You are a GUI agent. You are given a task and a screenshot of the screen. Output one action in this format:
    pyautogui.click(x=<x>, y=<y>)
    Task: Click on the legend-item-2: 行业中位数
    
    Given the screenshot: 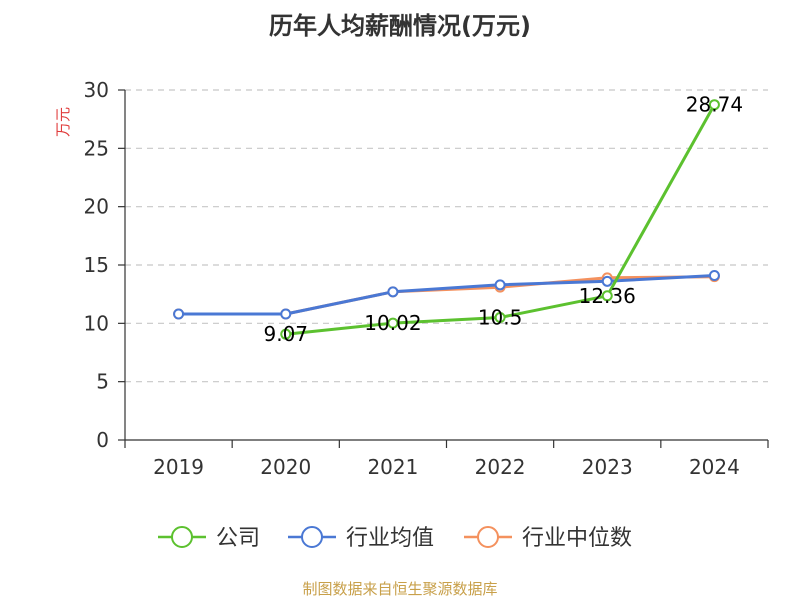 What is the action you would take?
    pyautogui.click(x=548, y=538)
    